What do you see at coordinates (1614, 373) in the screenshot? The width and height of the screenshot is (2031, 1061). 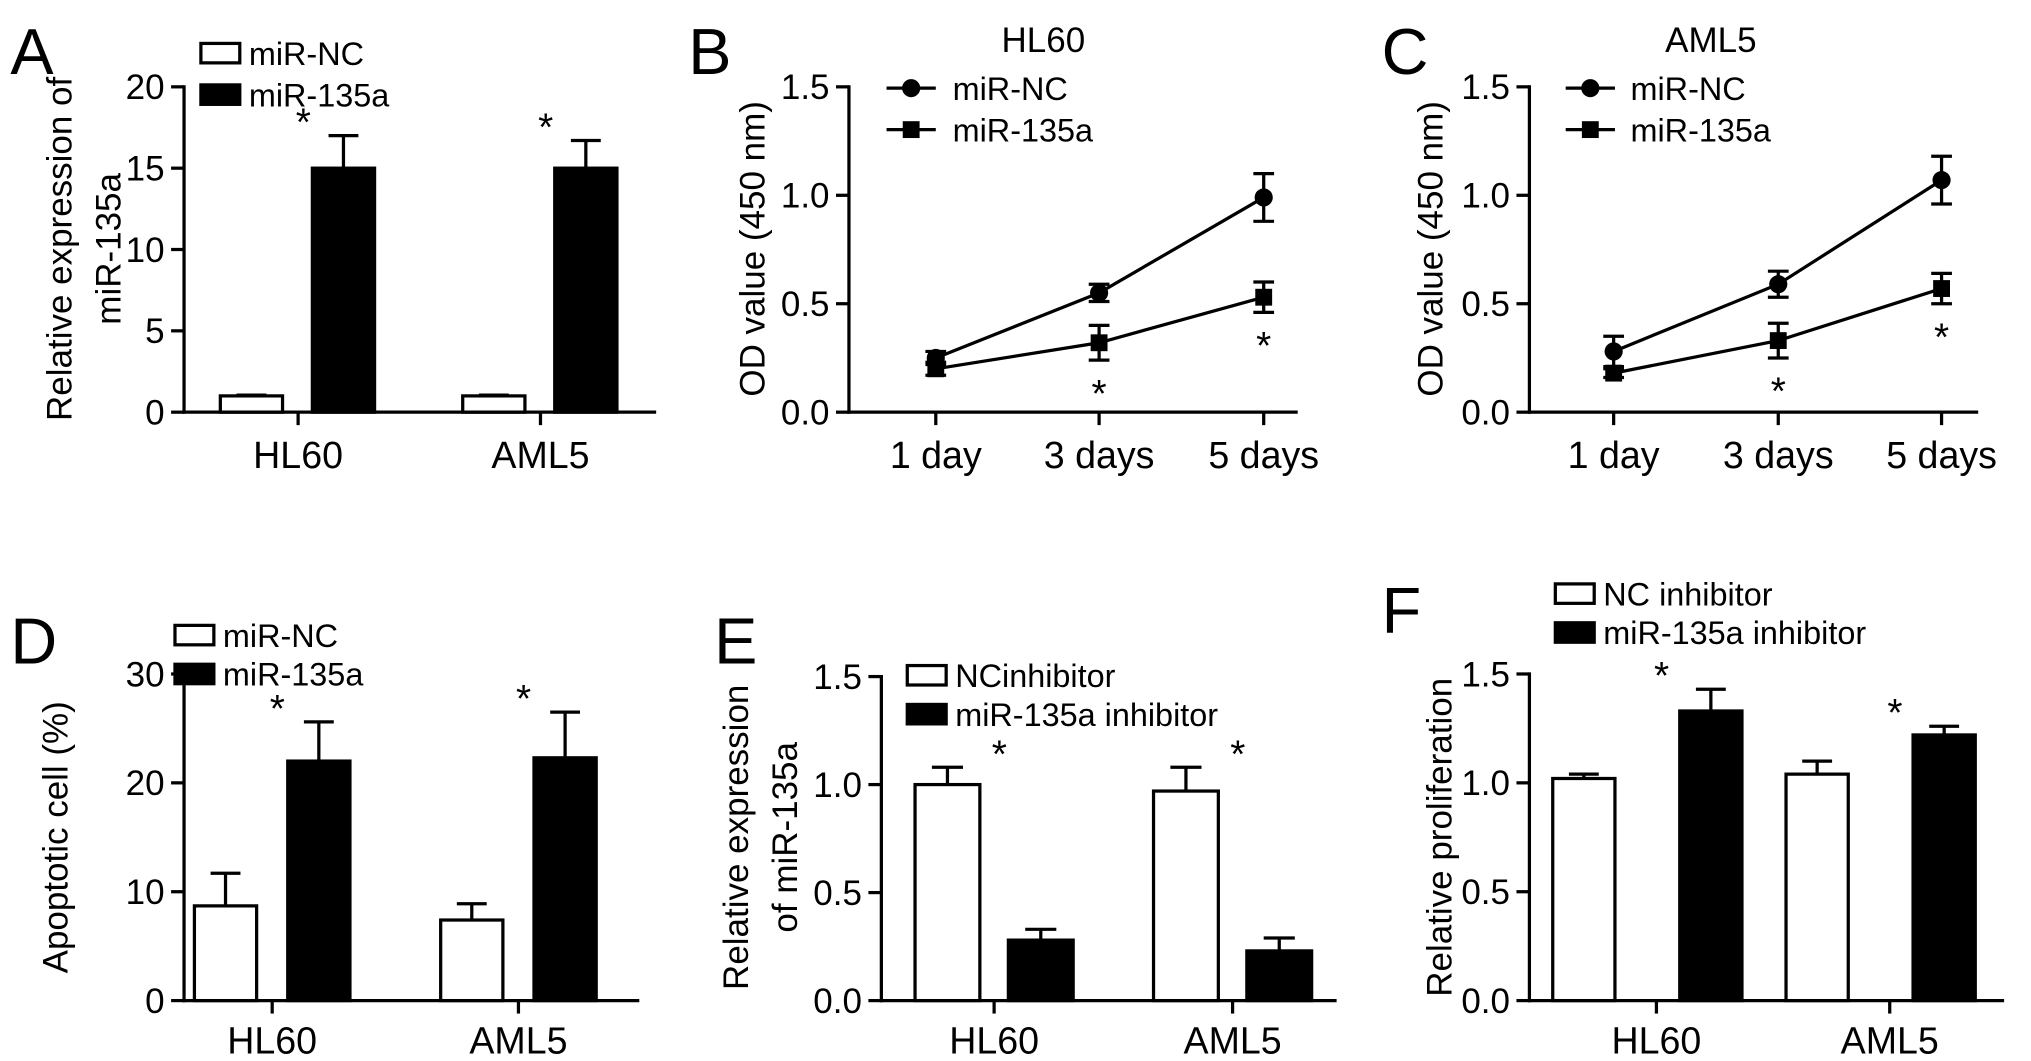 I see `data-point-mir-135a-1-day` at bounding box center [1614, 373].